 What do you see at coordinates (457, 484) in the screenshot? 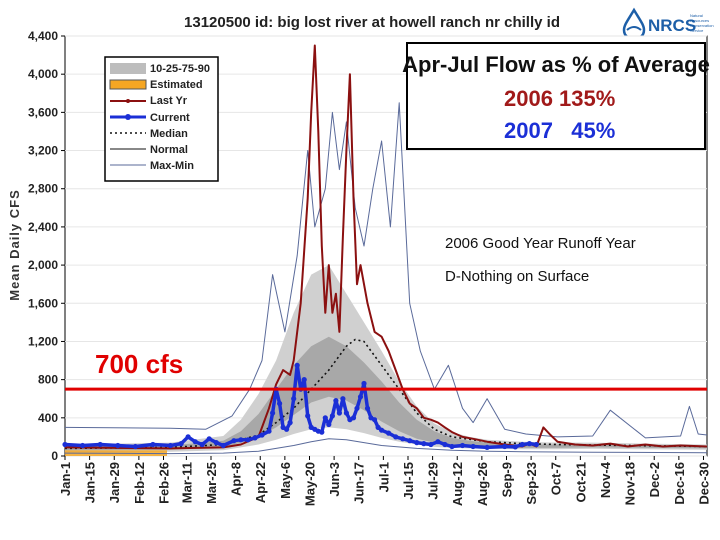
I see `x-tick-label: Aug-12` at bounding box center [457, 484].